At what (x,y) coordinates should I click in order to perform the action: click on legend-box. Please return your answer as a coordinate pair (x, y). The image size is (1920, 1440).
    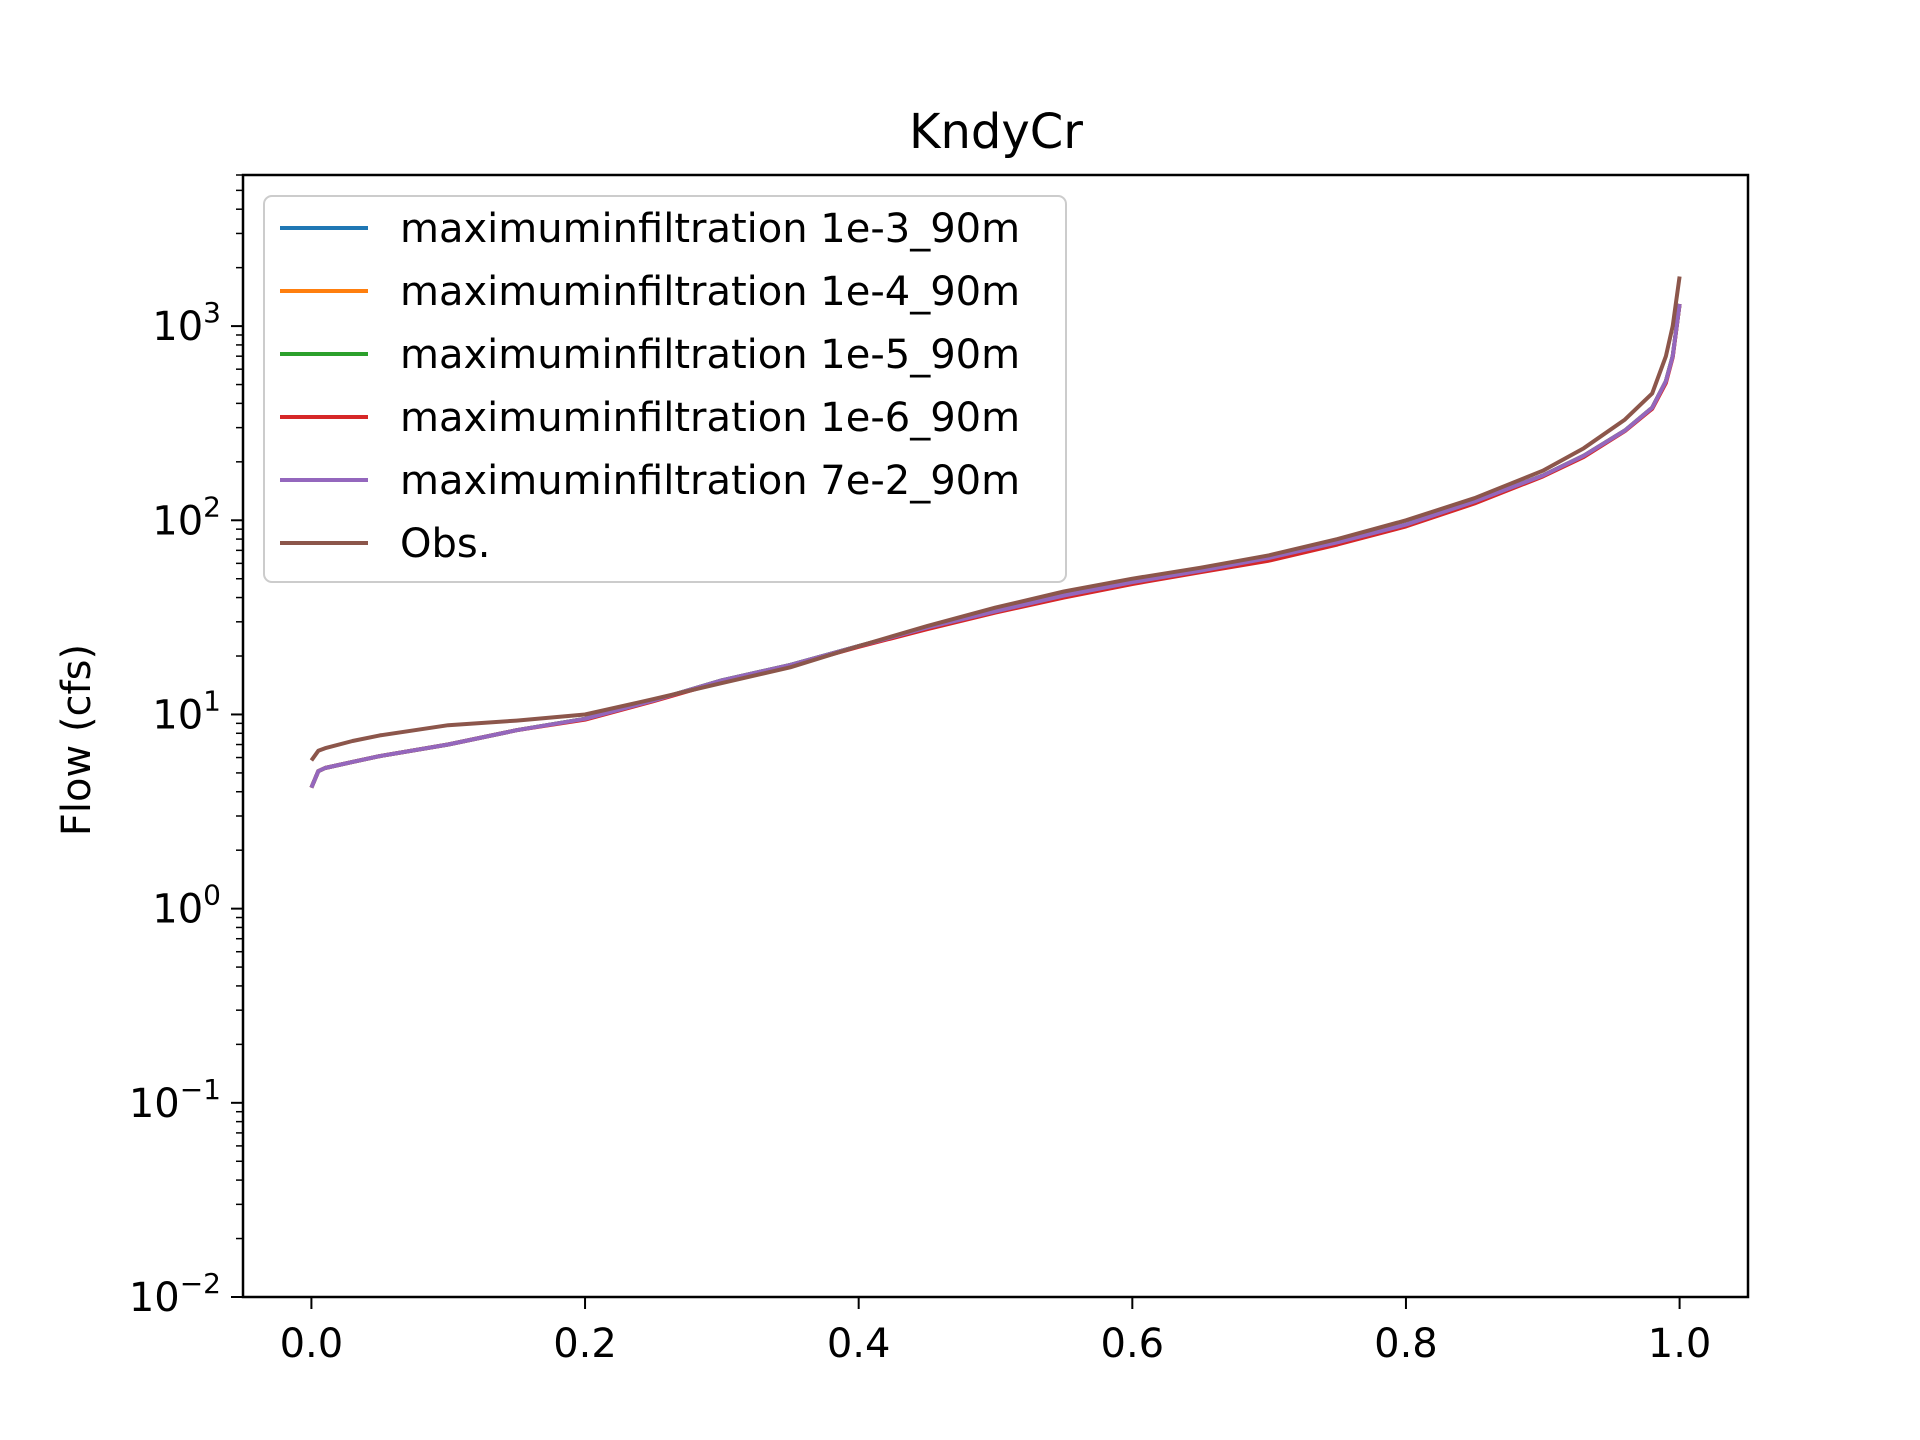
    Looking at the image, I should click on (665, 389).